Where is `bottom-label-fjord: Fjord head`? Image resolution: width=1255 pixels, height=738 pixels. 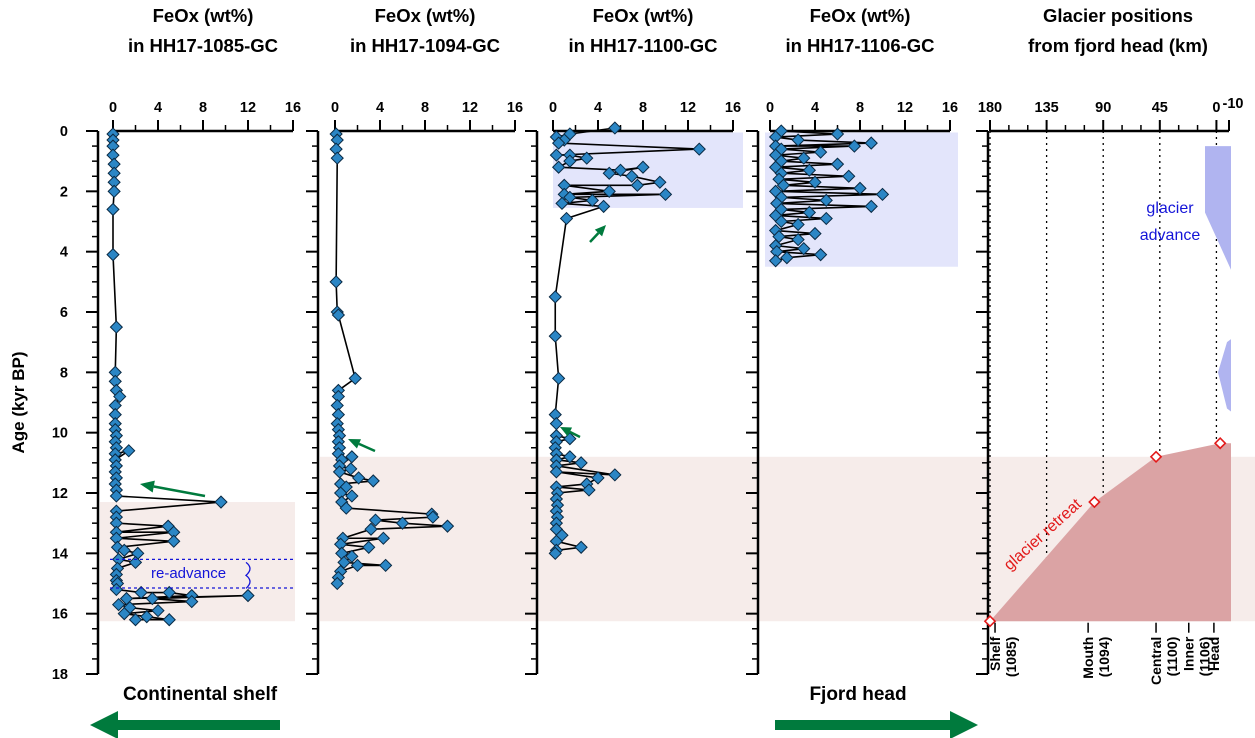 bottom-label-fjord: Fjord head is located at coordinates (857, 694).